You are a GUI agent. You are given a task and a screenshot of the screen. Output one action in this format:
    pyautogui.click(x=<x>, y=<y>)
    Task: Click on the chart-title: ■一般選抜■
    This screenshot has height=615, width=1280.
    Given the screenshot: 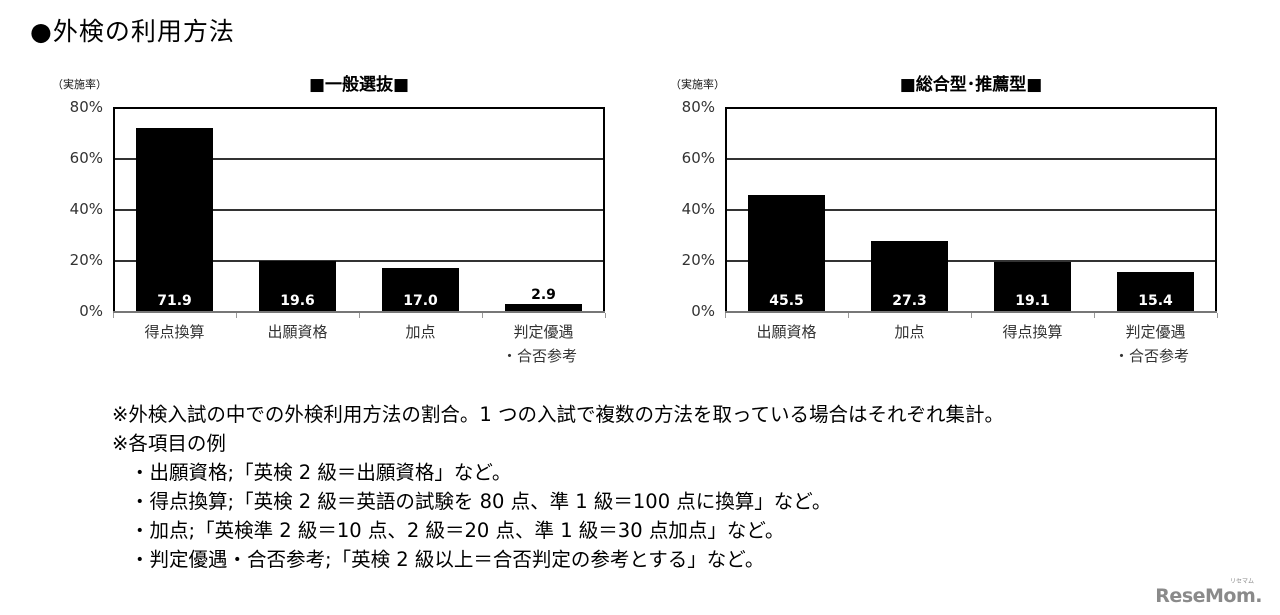 What is the action you would take?
    pyautogui.click(x=359, y=85)
    